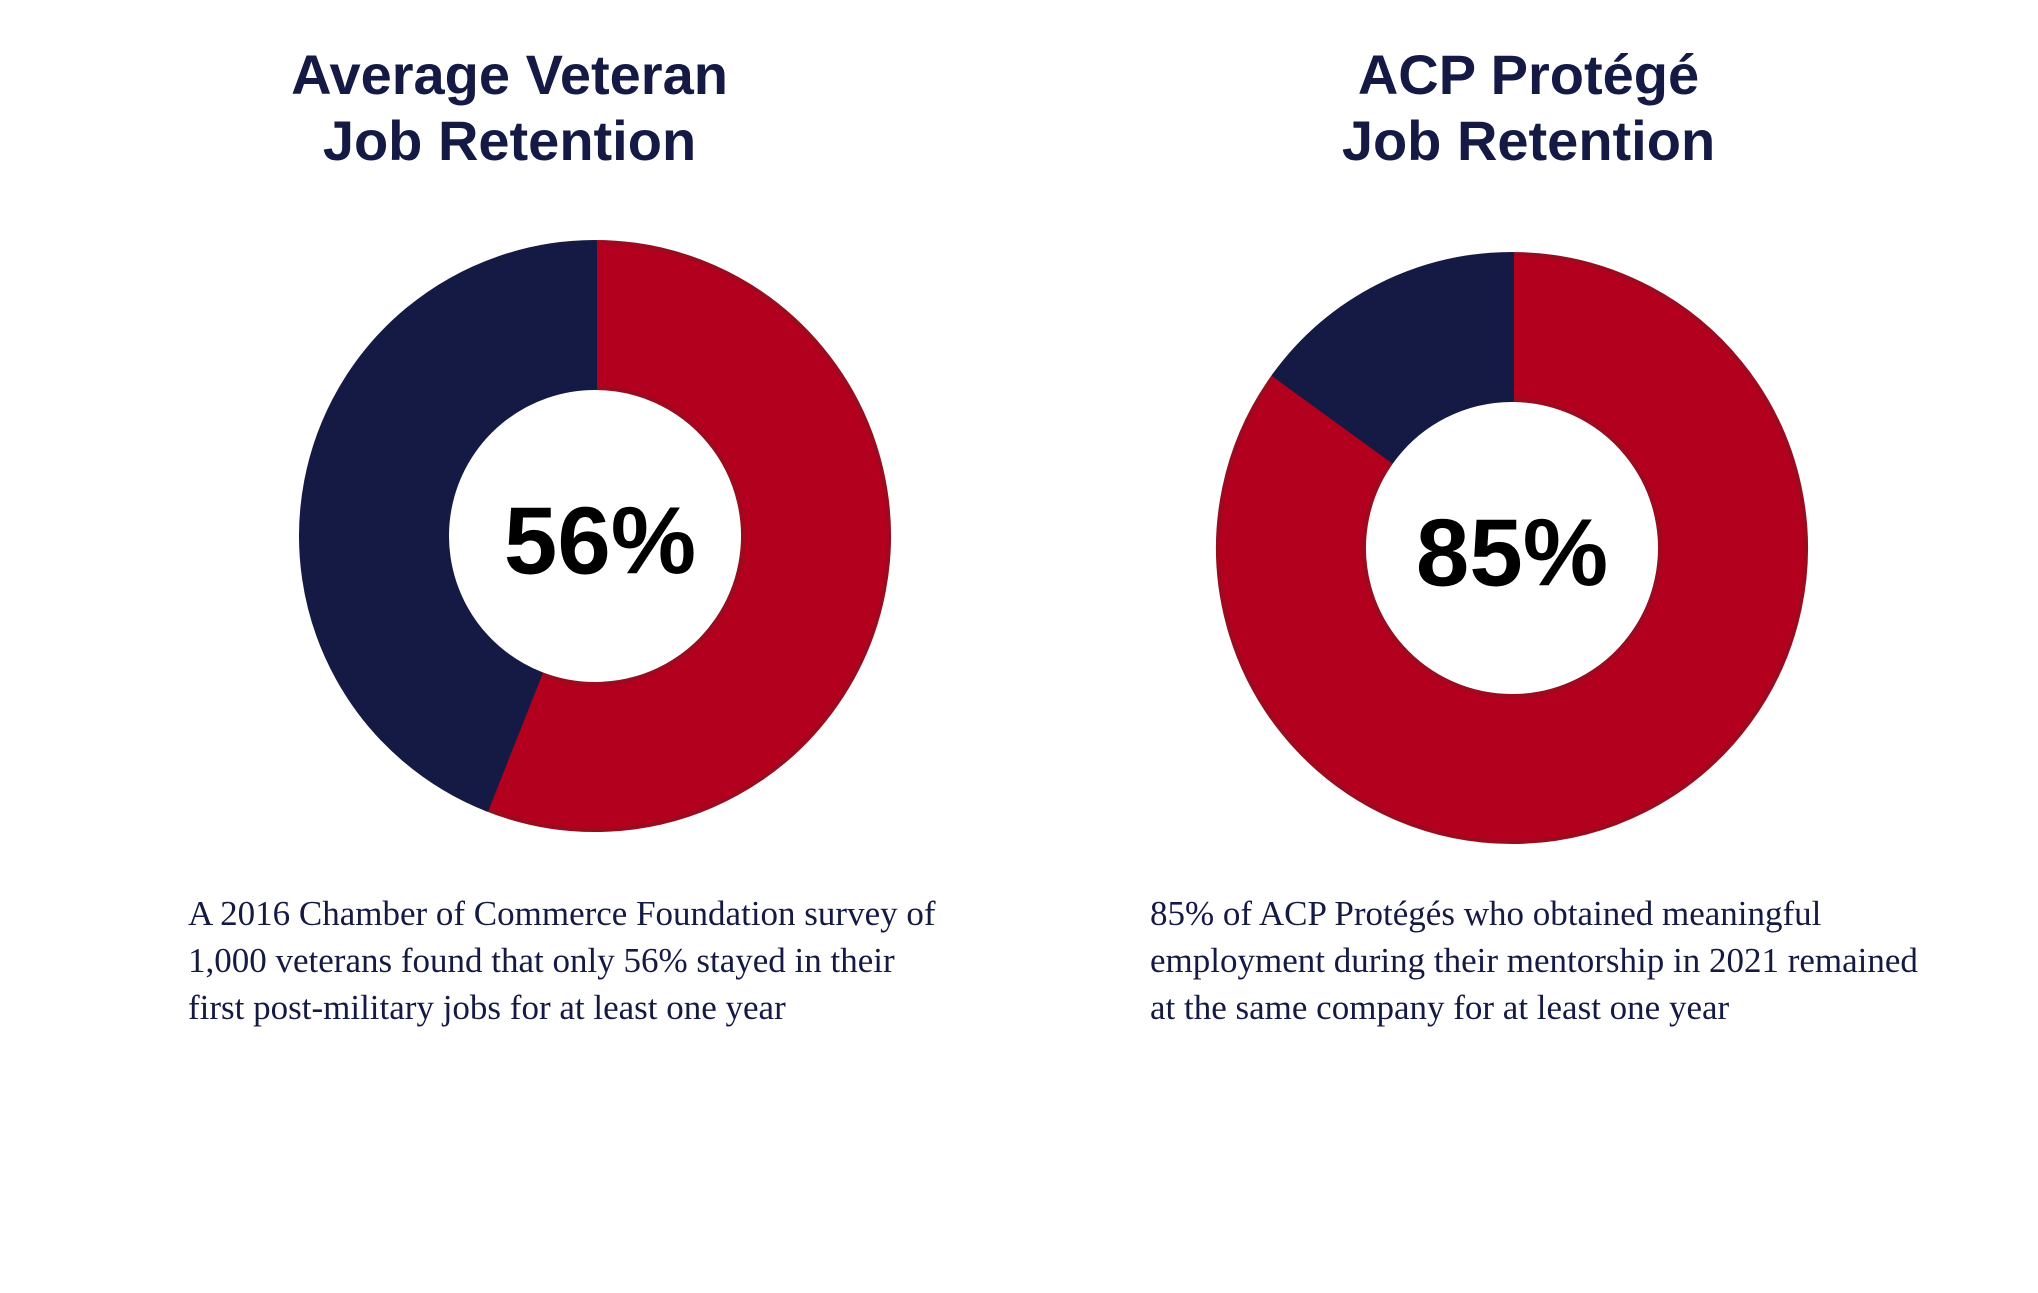  I want to click on donut-chart-veteran: 56%, so click(595, 536).